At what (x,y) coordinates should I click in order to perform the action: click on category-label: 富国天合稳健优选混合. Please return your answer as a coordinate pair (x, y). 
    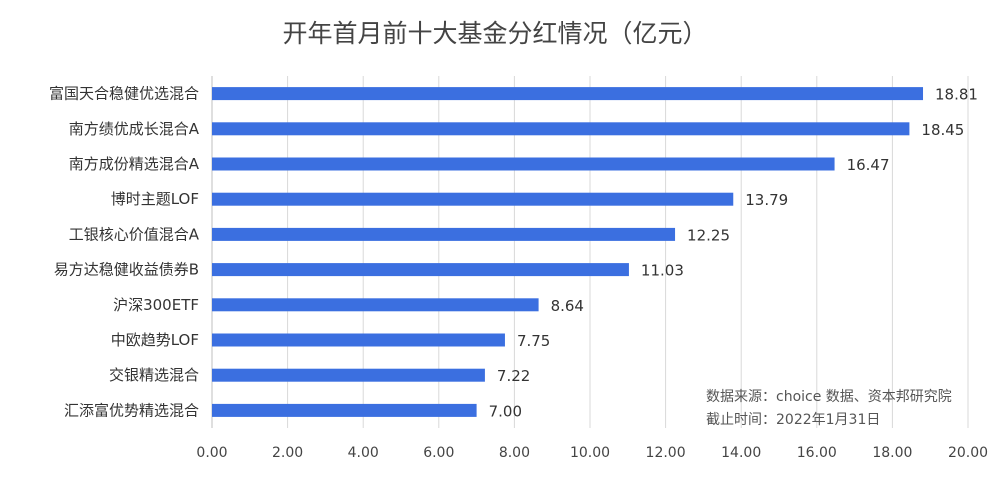
    Looking at the image, I should click on (124, 94).